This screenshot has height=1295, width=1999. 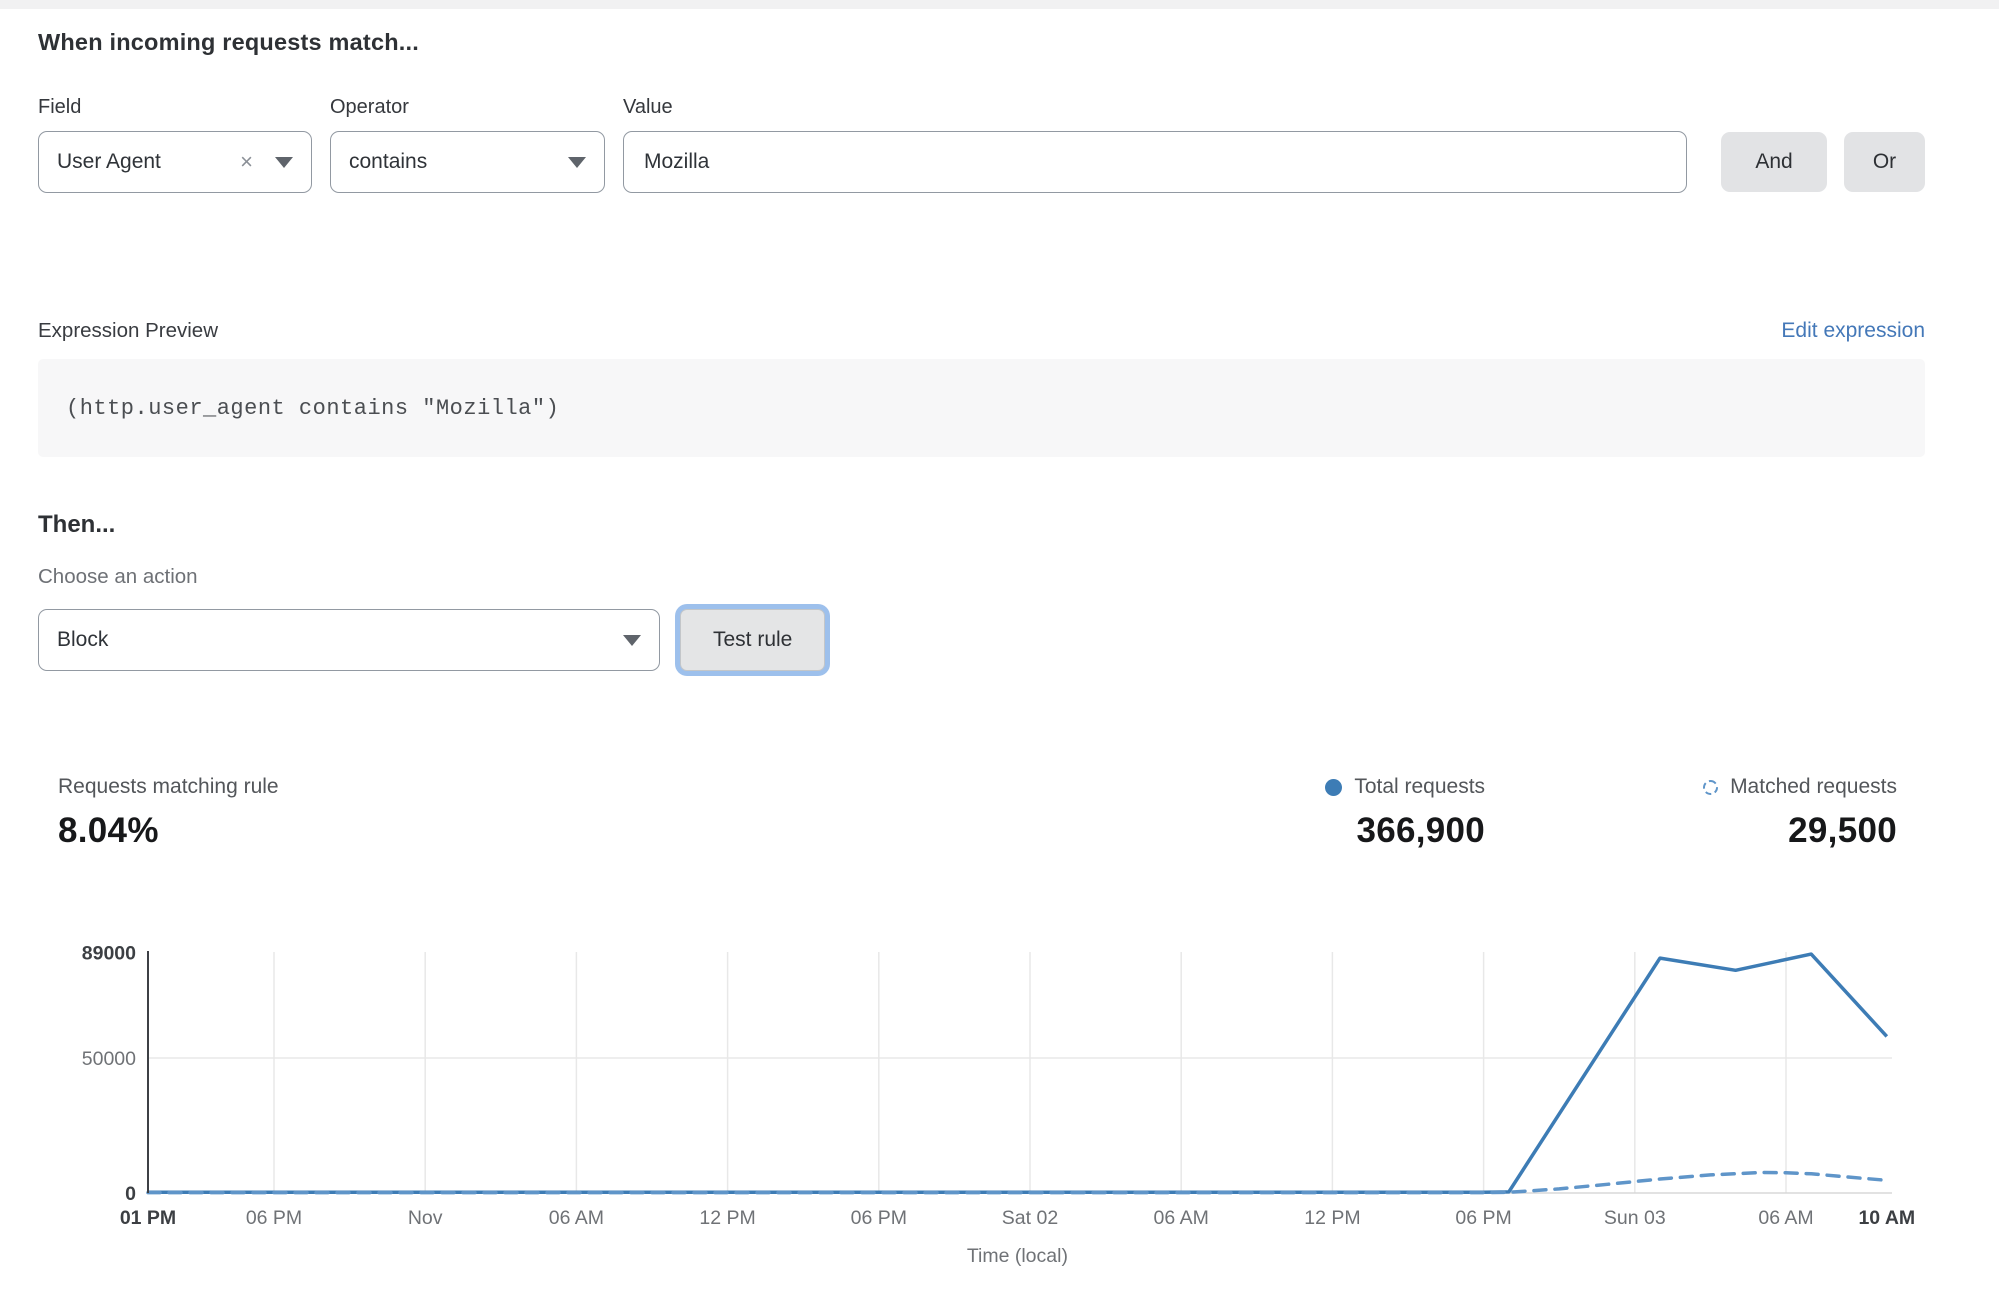 I want to click on matching-rate-stat: Requests matching rule 8.04%, so click(x=168, y=813).